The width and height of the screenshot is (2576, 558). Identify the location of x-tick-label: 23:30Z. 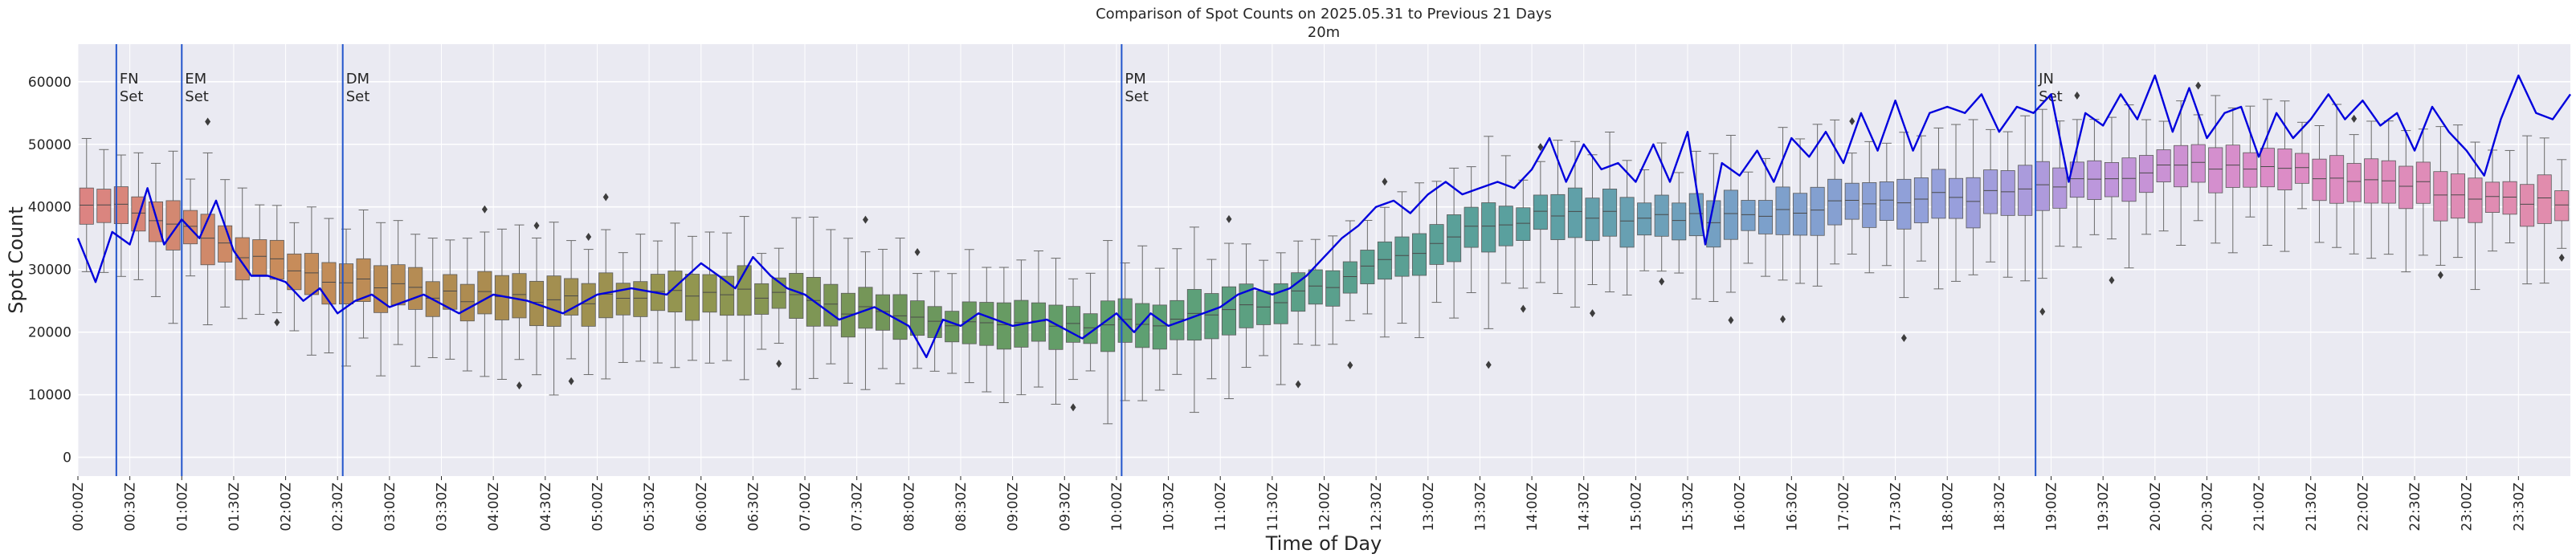
(2519, 507).